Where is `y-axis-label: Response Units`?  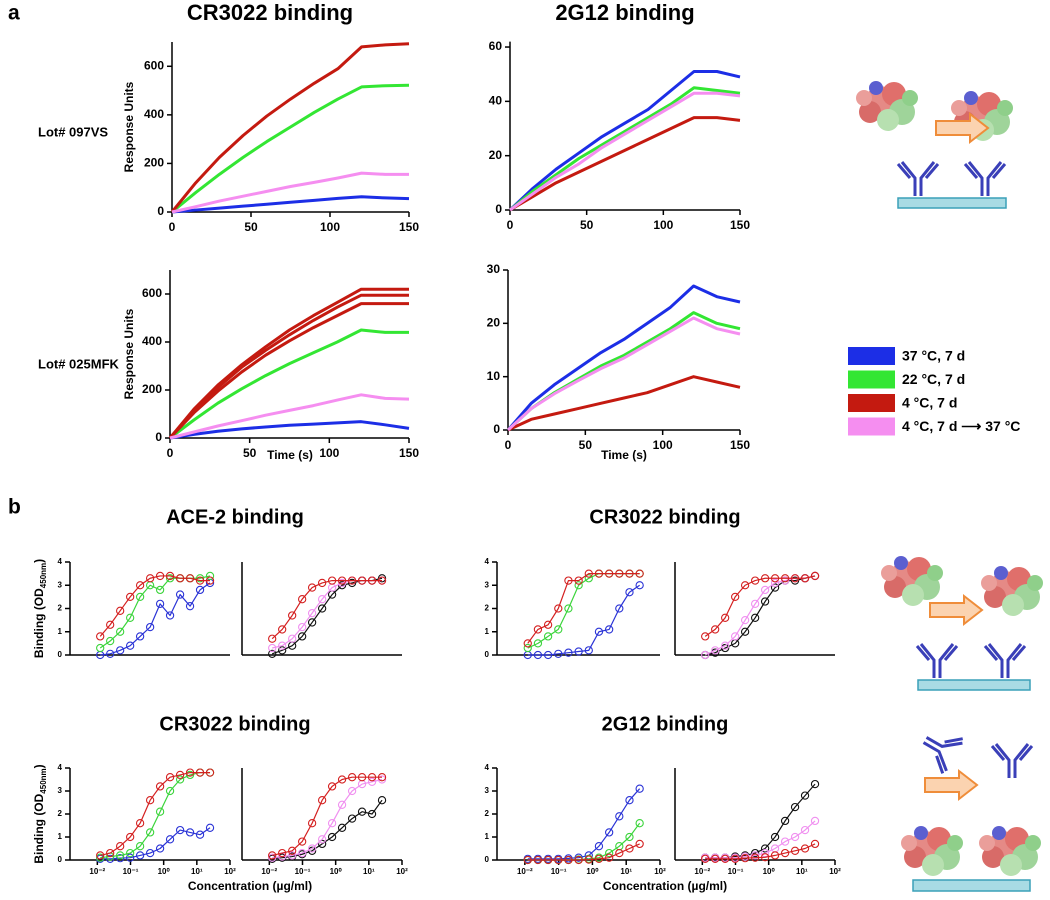 y-axis-label: Response Units is located at coordinates (129, 353).